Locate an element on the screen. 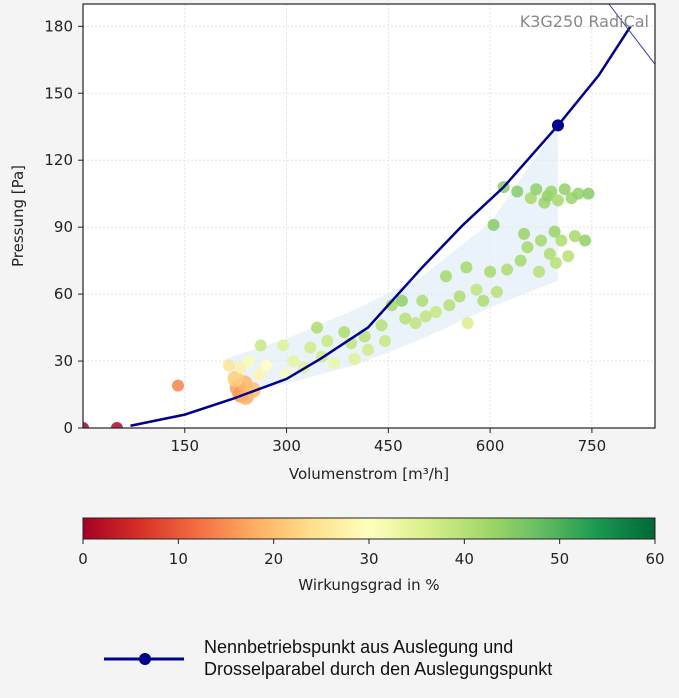 This screenshot has height=698, width=679. y-axis-label: Pressung [Pa] is located at coordinates (18, 216).